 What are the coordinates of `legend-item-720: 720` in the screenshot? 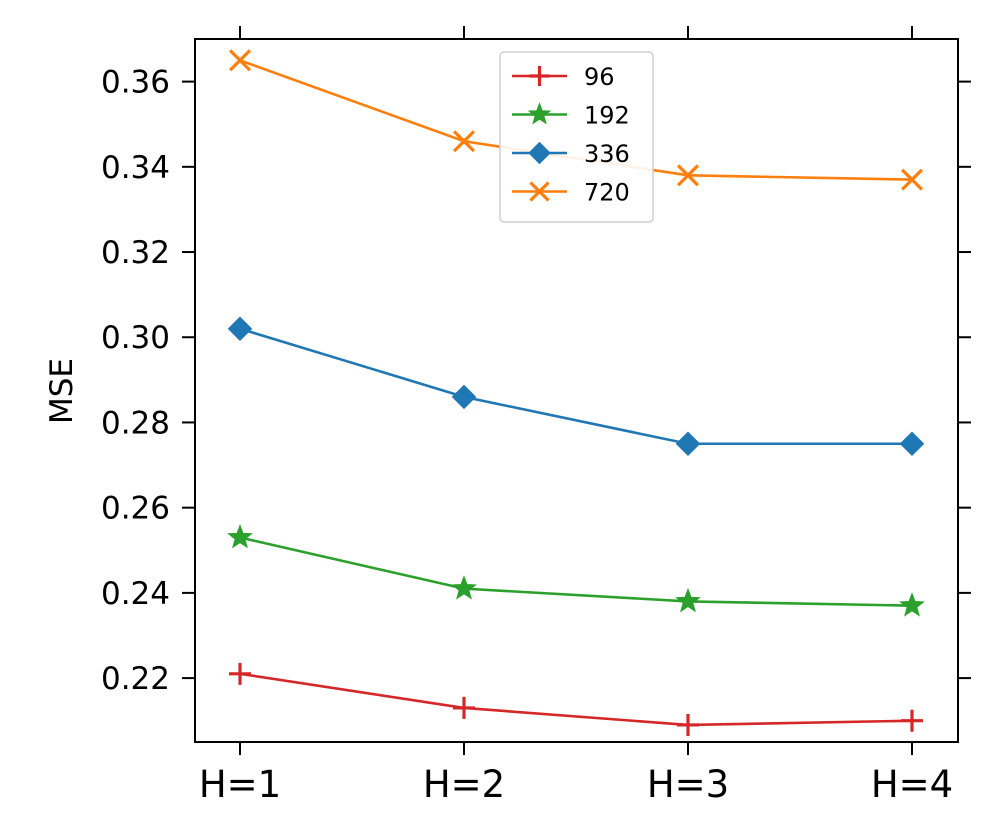 It's located at (571, 193).